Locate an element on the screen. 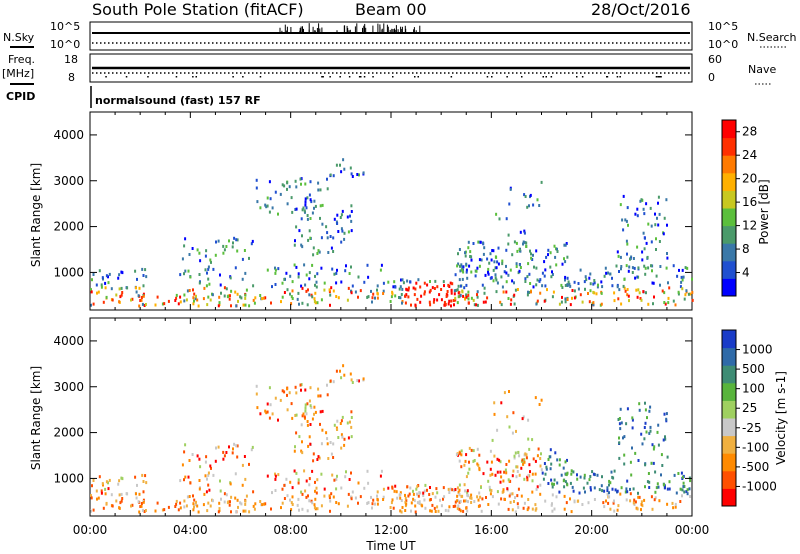  colorbar-segment is located at coordinates (729, 234).